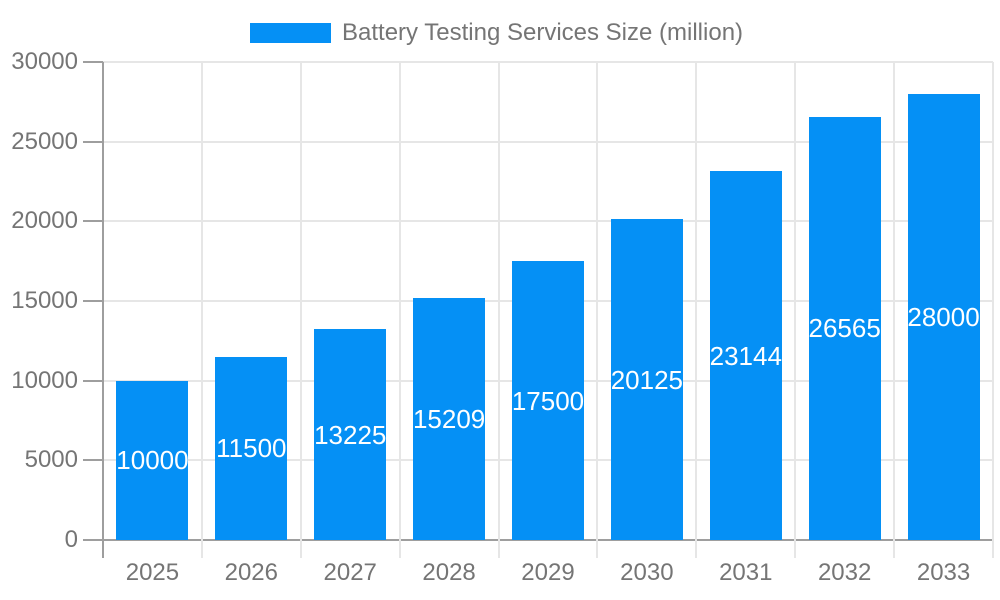 This screenshot has height=600, width=1000. Describe the element at coordinates (647, 572) in the screenshot. I see `x-axis-label: 2030` at that location.